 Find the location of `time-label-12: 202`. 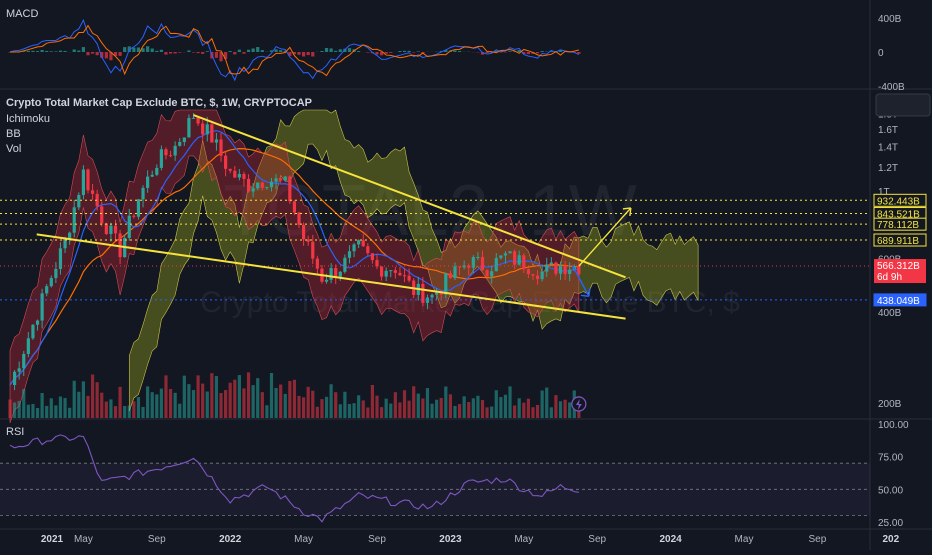

time-label-12: 202 is located at coordinates (890, 539).